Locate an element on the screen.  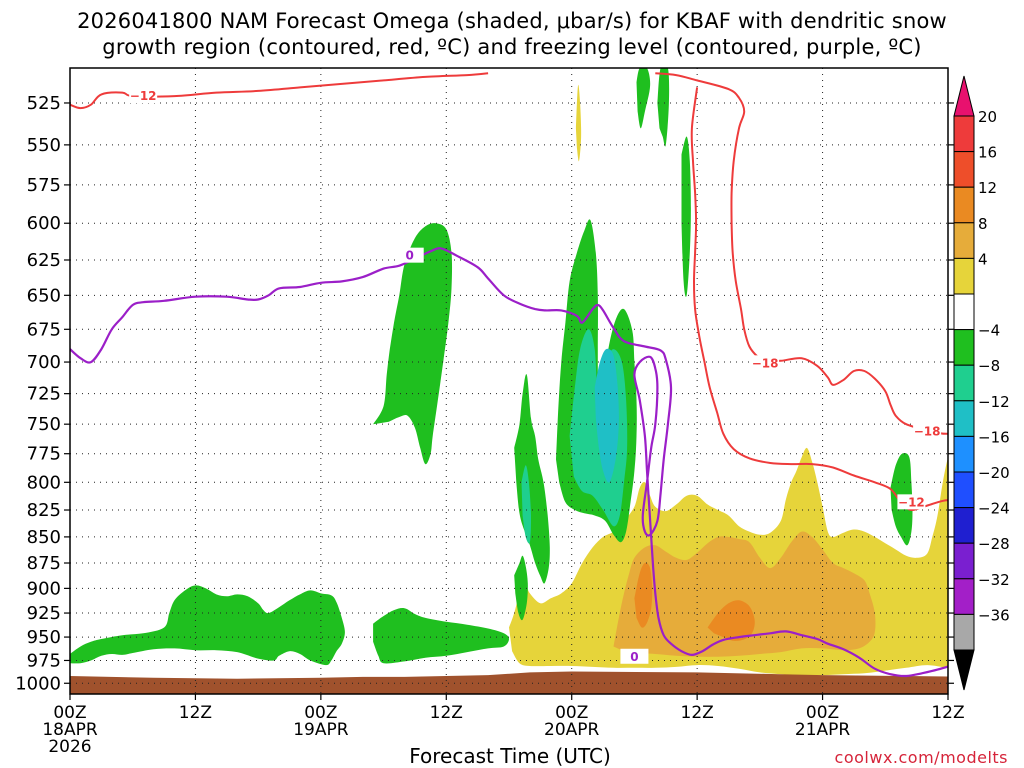
colorbar-label-2: 12 is located at coordinates (987, 188).